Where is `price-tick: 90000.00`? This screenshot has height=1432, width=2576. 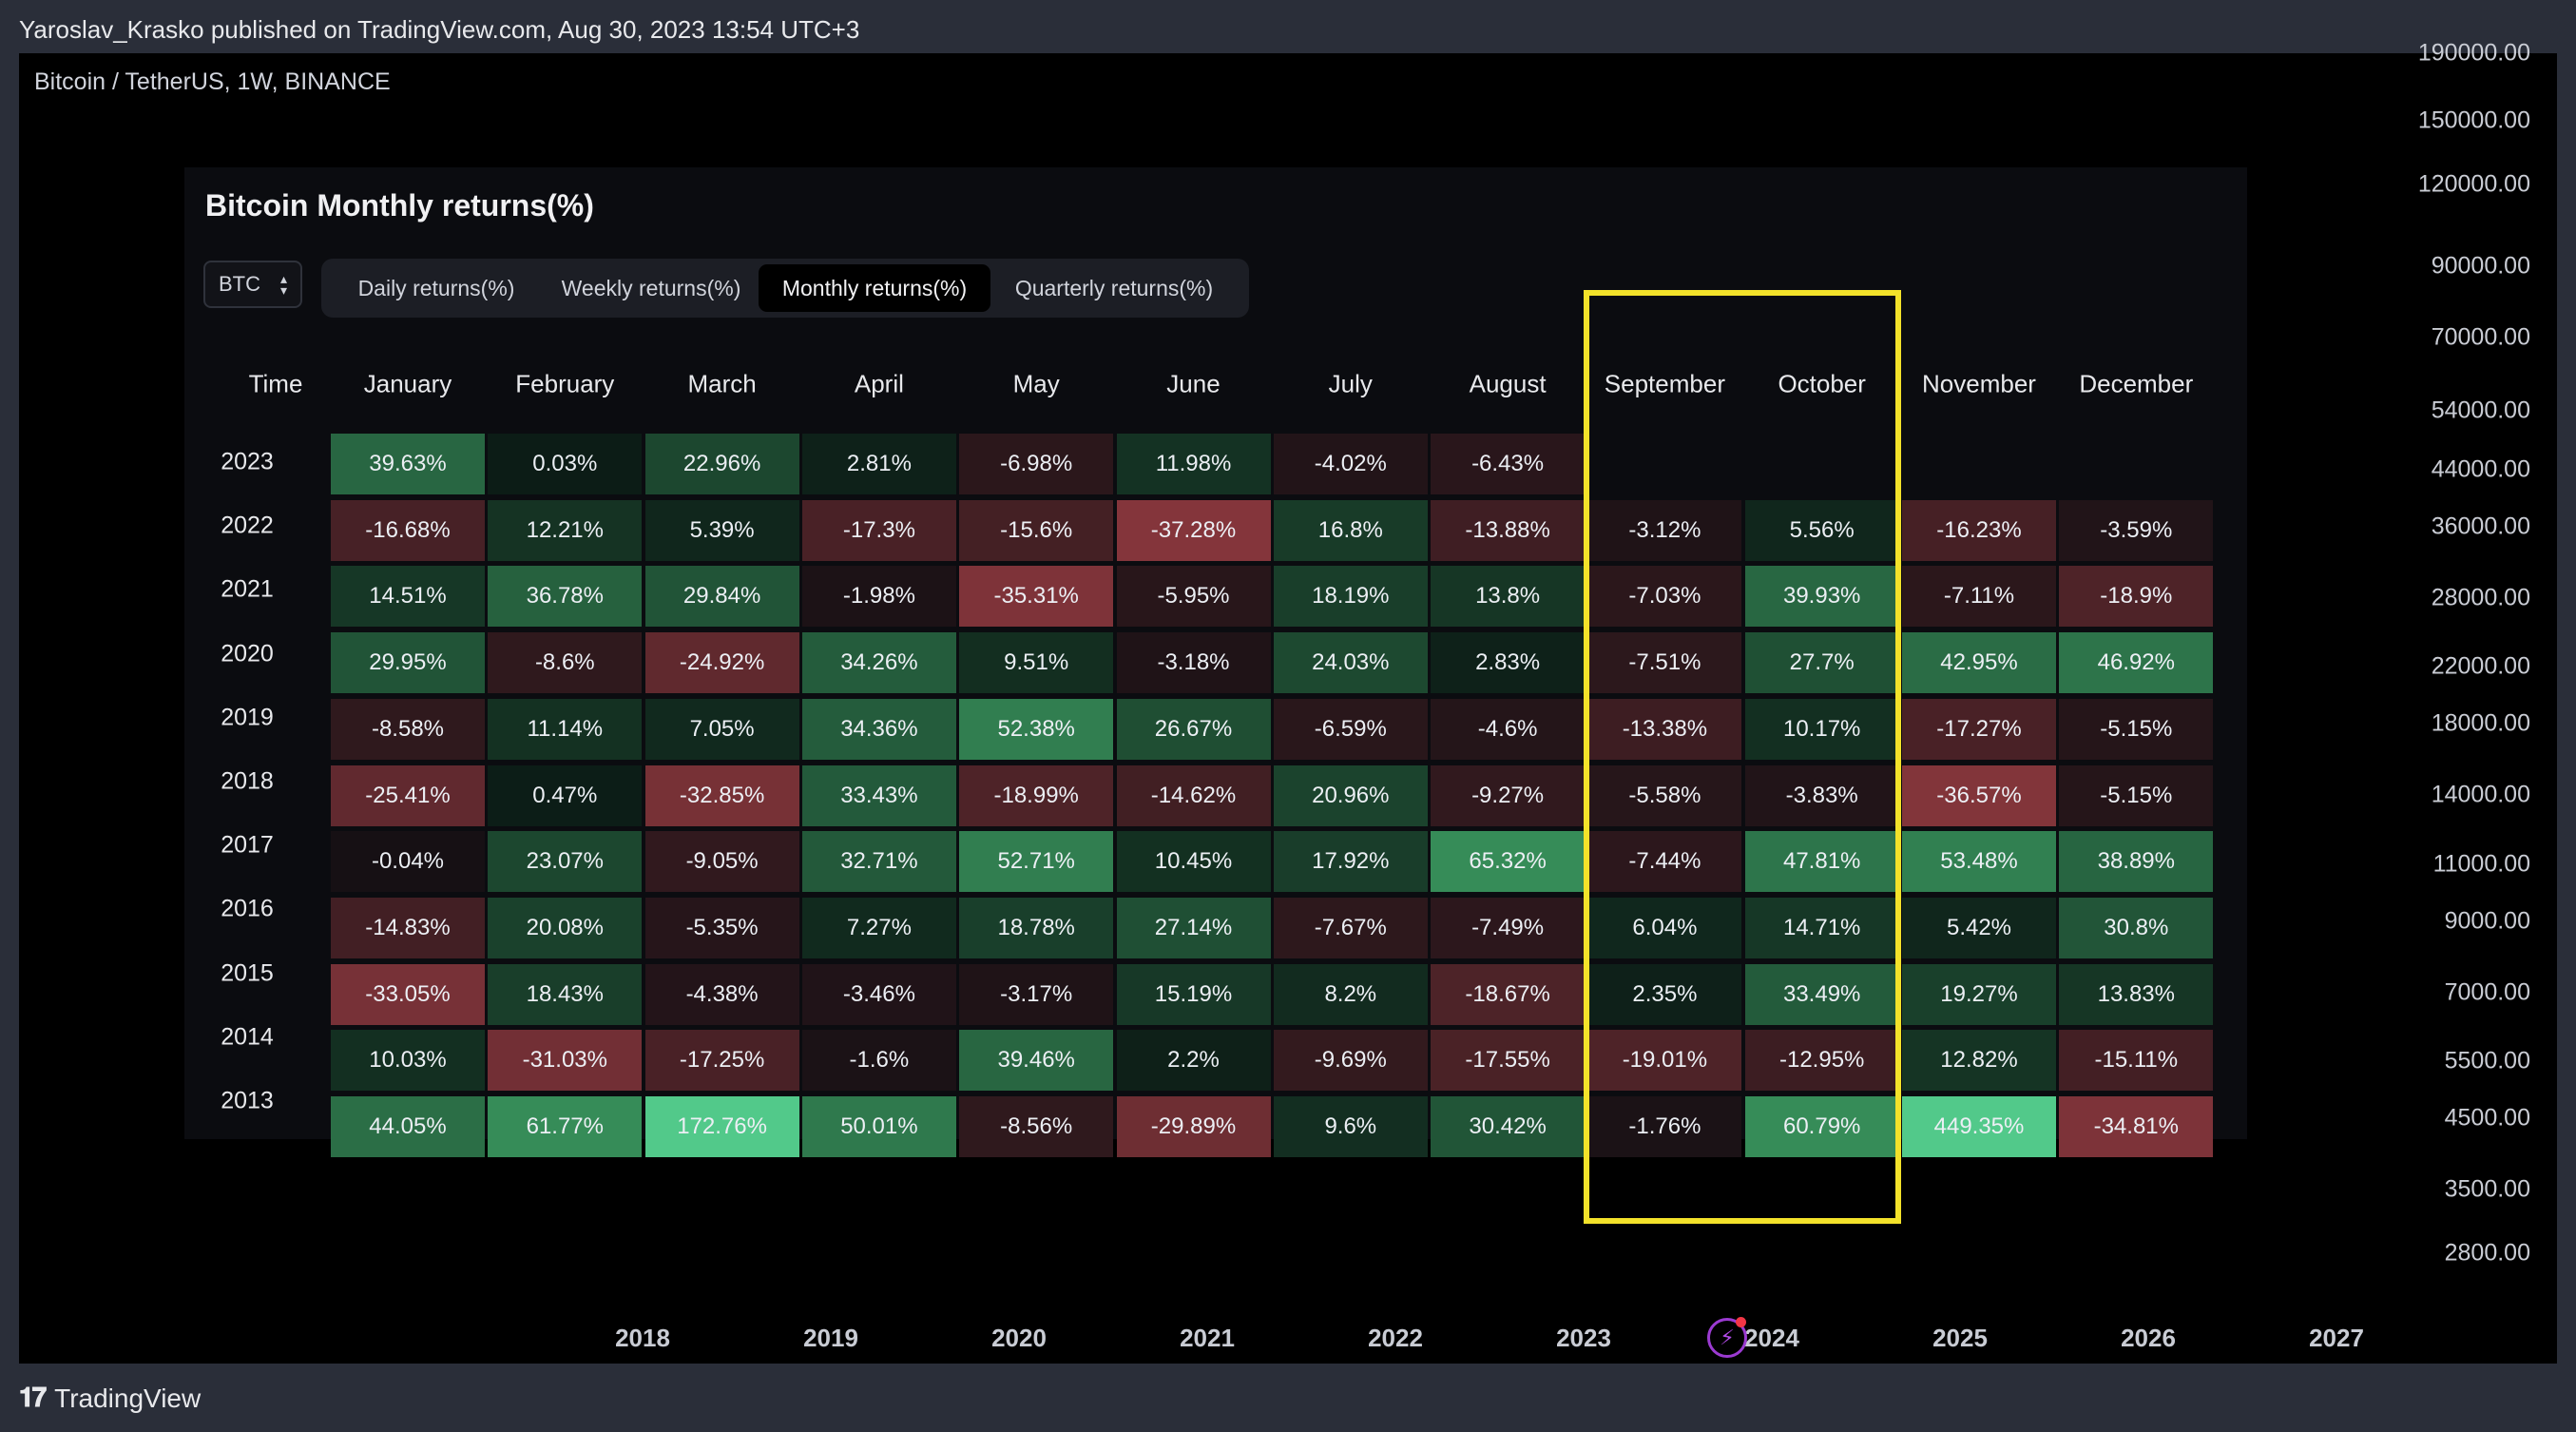 price-tick: 90000.00 is located at coordinates (2481, 266).